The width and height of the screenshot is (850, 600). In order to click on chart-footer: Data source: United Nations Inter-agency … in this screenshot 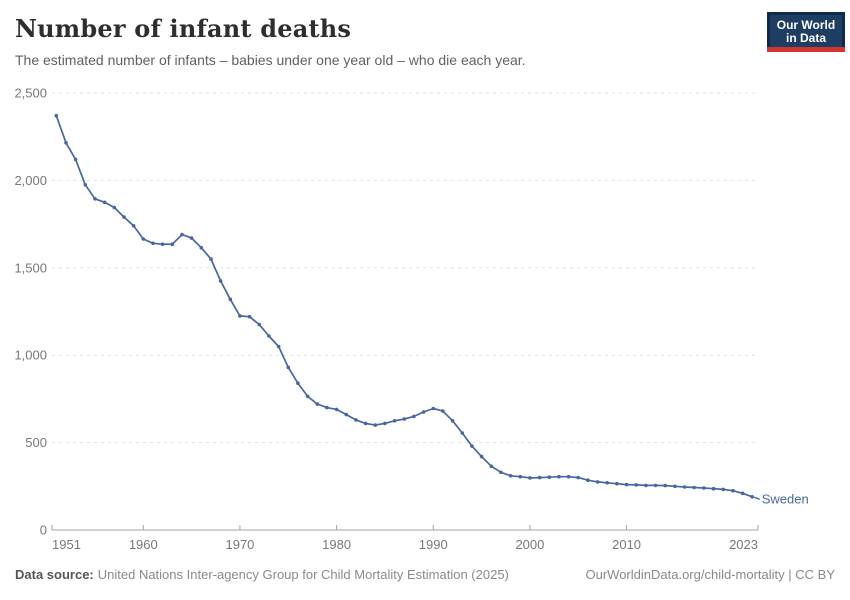, I will do `click(425, 574)`.